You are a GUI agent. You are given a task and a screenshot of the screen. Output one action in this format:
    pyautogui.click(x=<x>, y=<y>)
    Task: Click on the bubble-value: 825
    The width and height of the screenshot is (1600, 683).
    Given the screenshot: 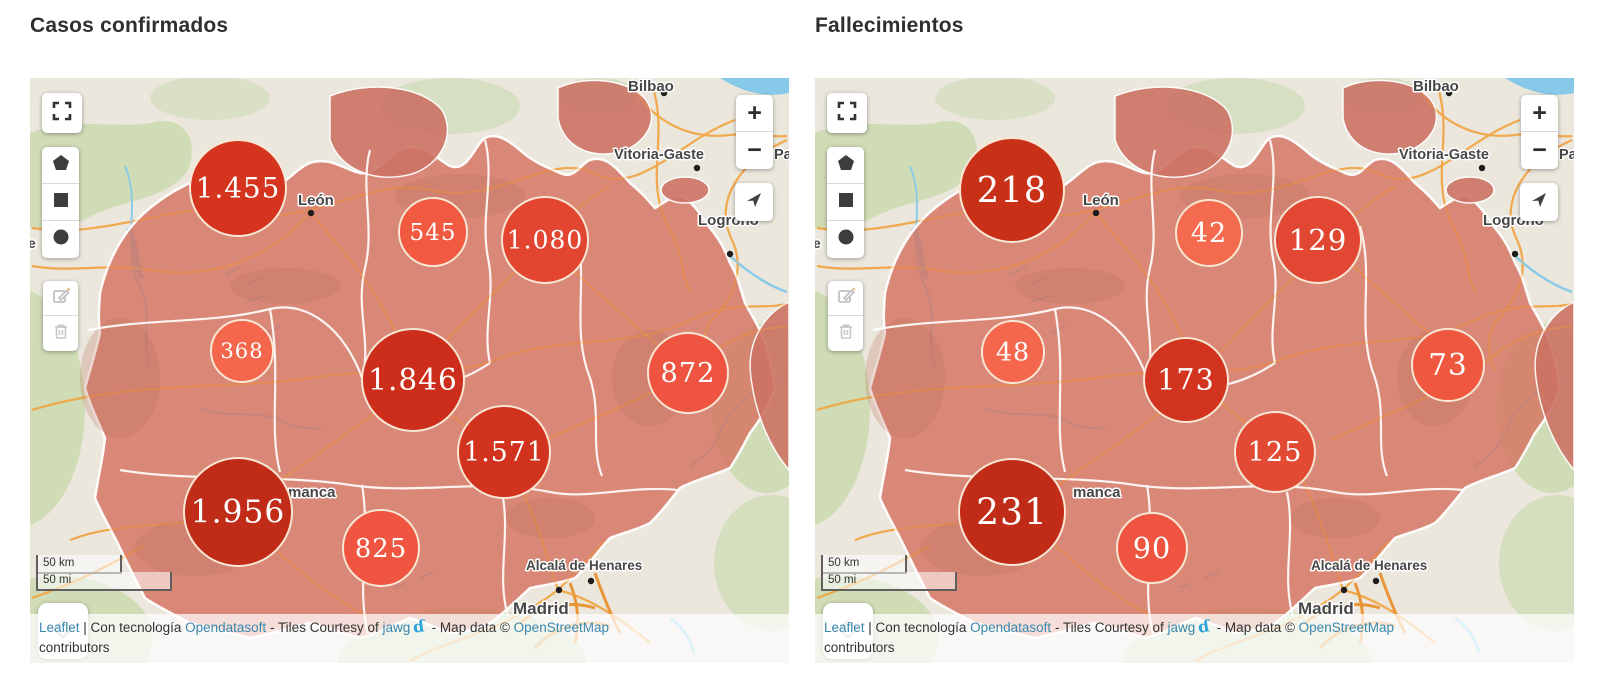 What is the action you would take?
    pyautogui.click(x=381, y=549)
    